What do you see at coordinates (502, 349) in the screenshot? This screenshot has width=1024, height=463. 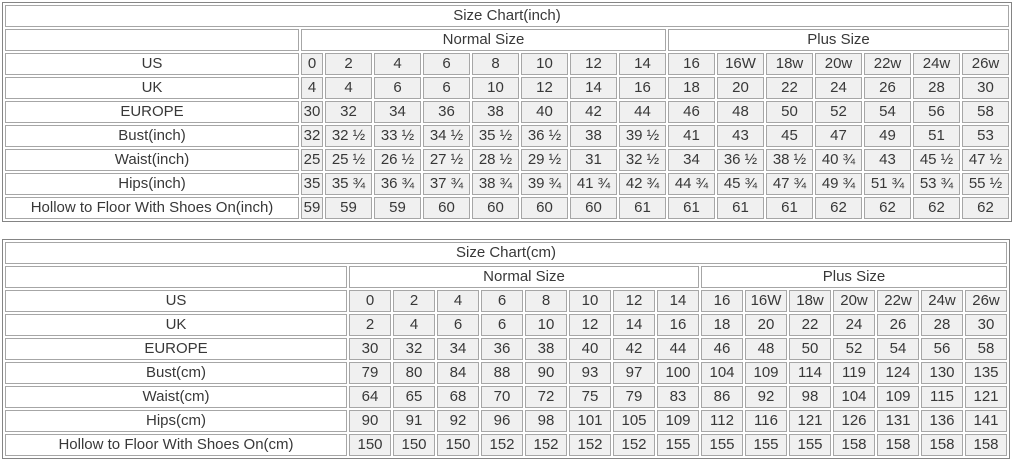 I see `size-value-cell: 36` at bounding box center [502, 349].